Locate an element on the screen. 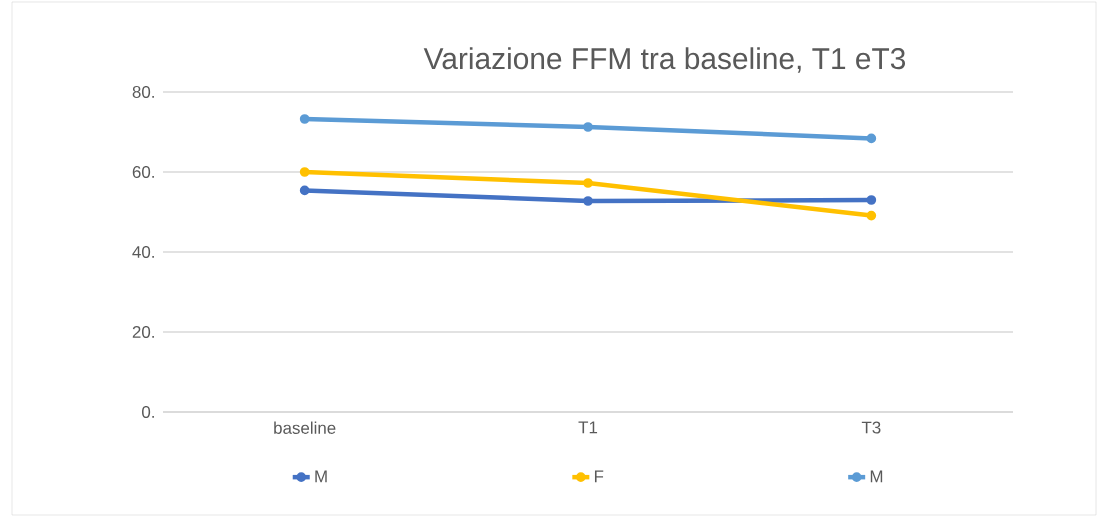  y-tick-label: 60. is located at coordinates (143, 172).